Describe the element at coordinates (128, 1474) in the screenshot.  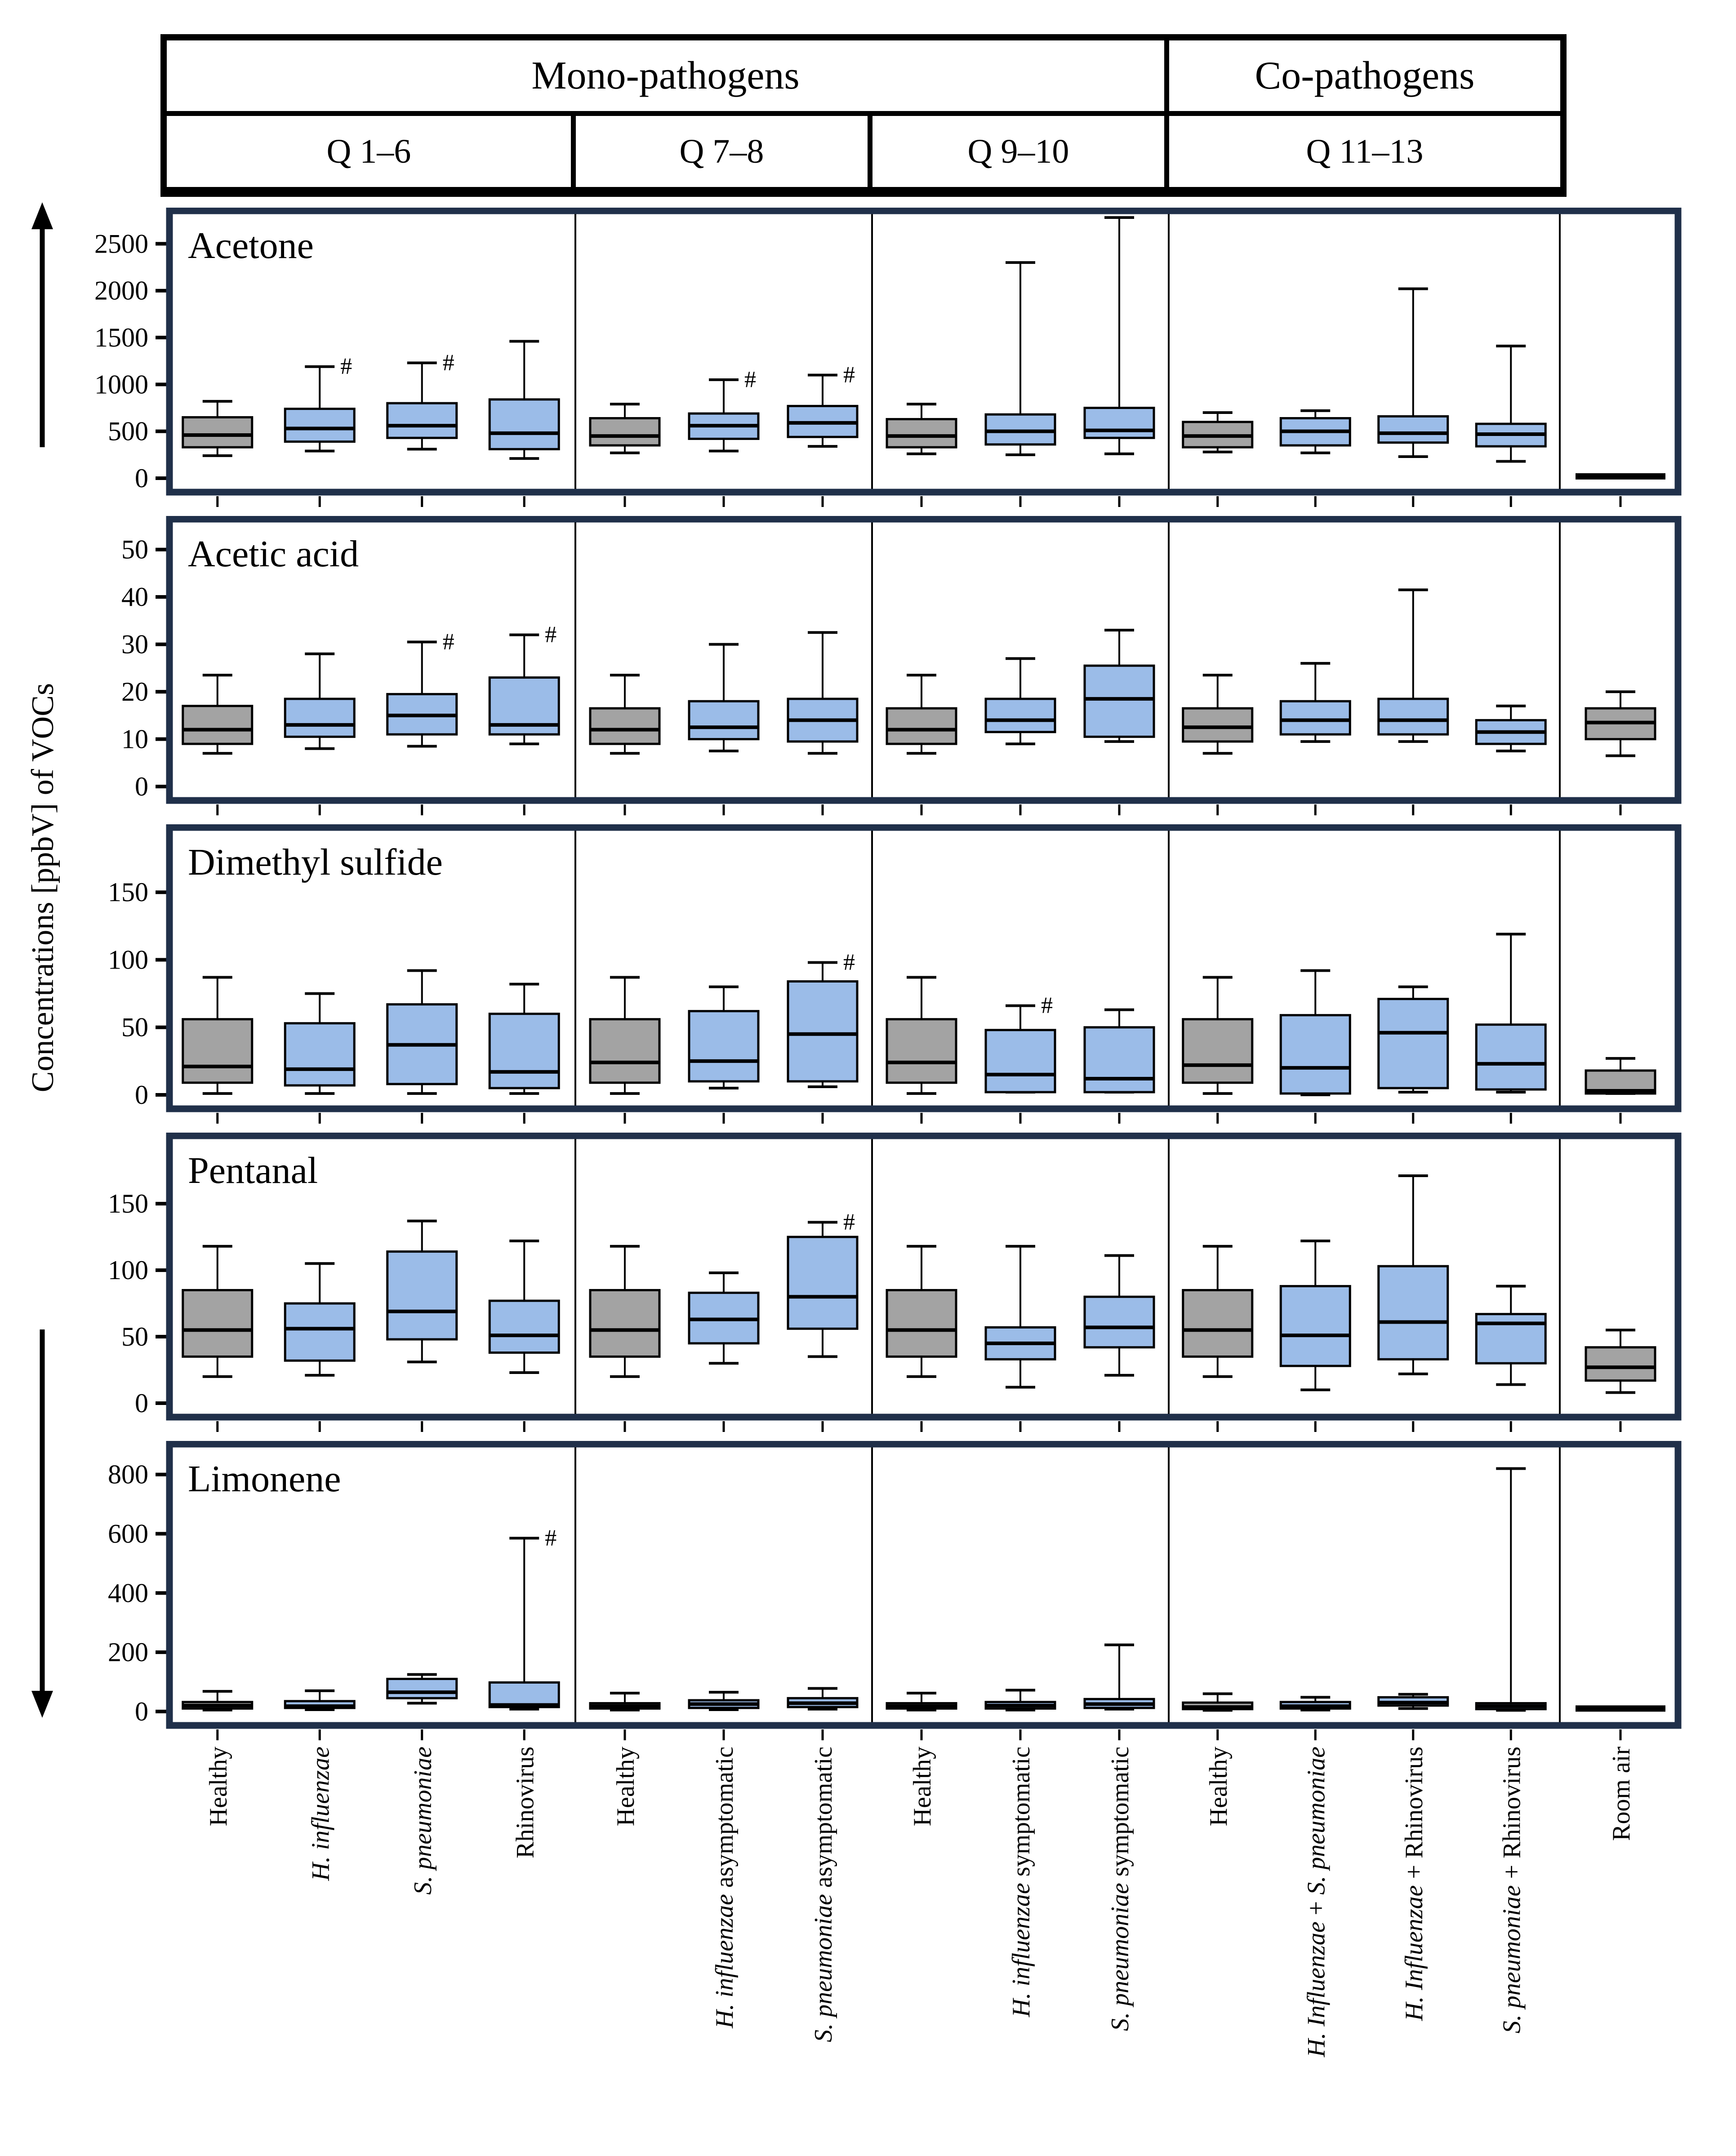
I see `svg-text: 800` at that location.